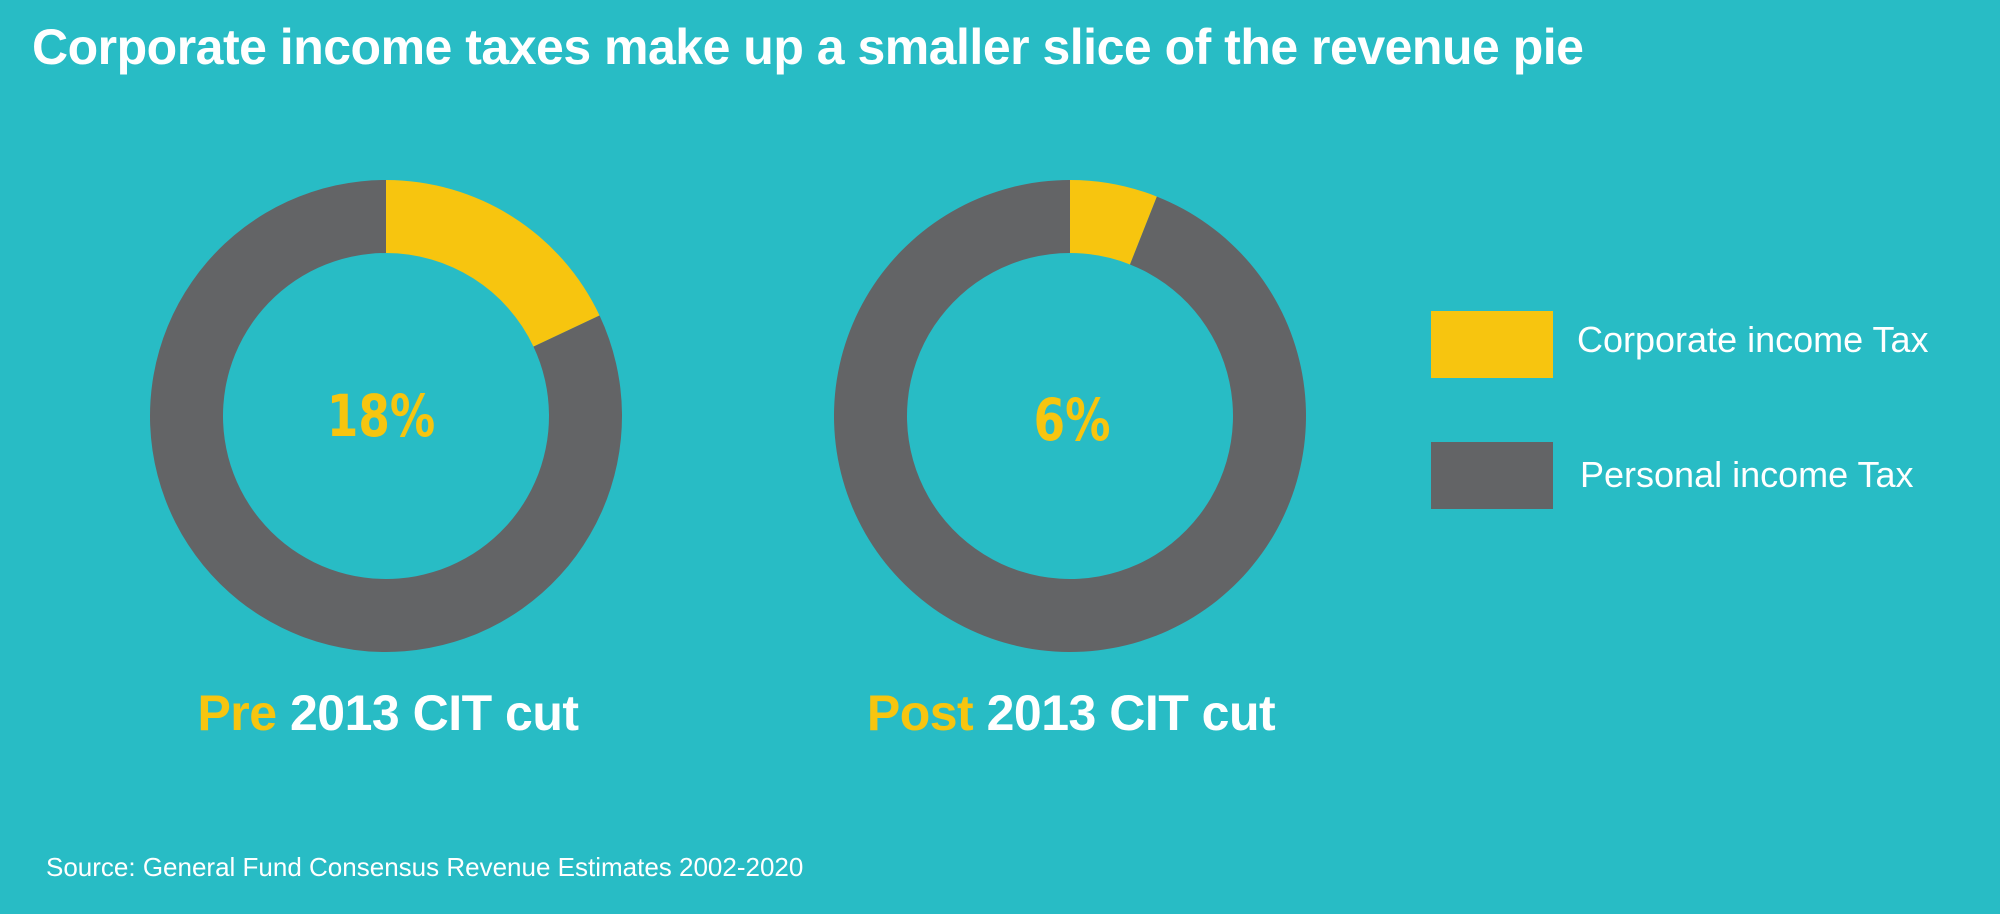  I want to click on donut-pre, so click(386, 416).